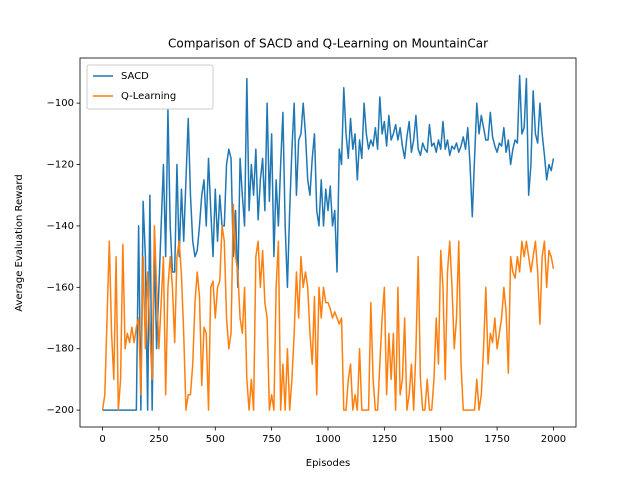 The height and width of the screenshot is (480, 640). I want to click on x-axis-label: Episodes, so click(328, 463).